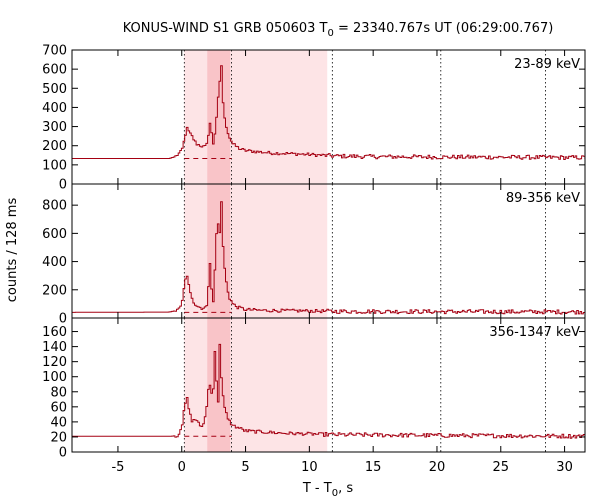 This screenshot has width=600, height=504. I want to click on y-tick-label: 500, so click(54, 89).